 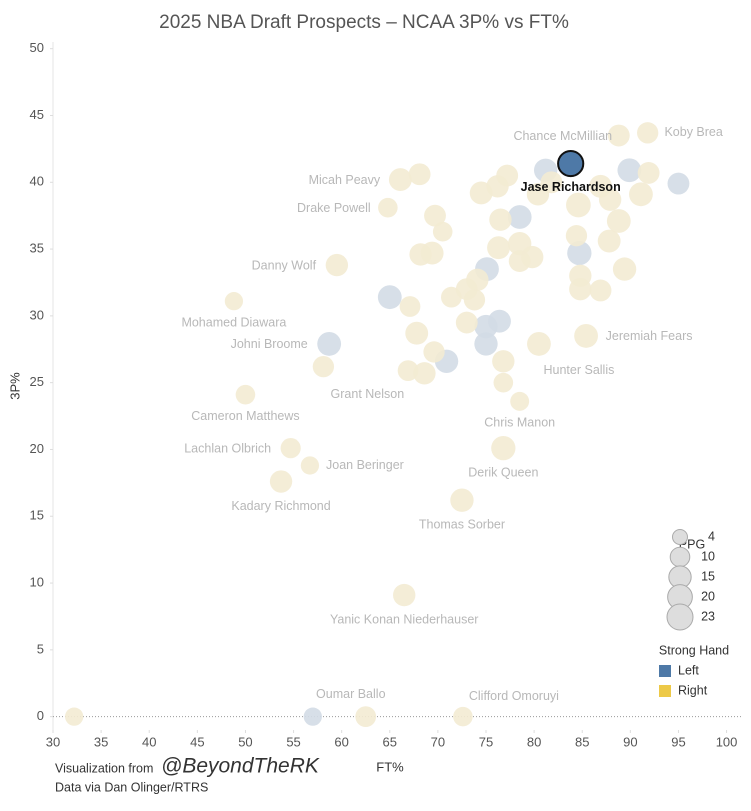 I want to click on x-tick-label: 70, so click(x=438, y=741).